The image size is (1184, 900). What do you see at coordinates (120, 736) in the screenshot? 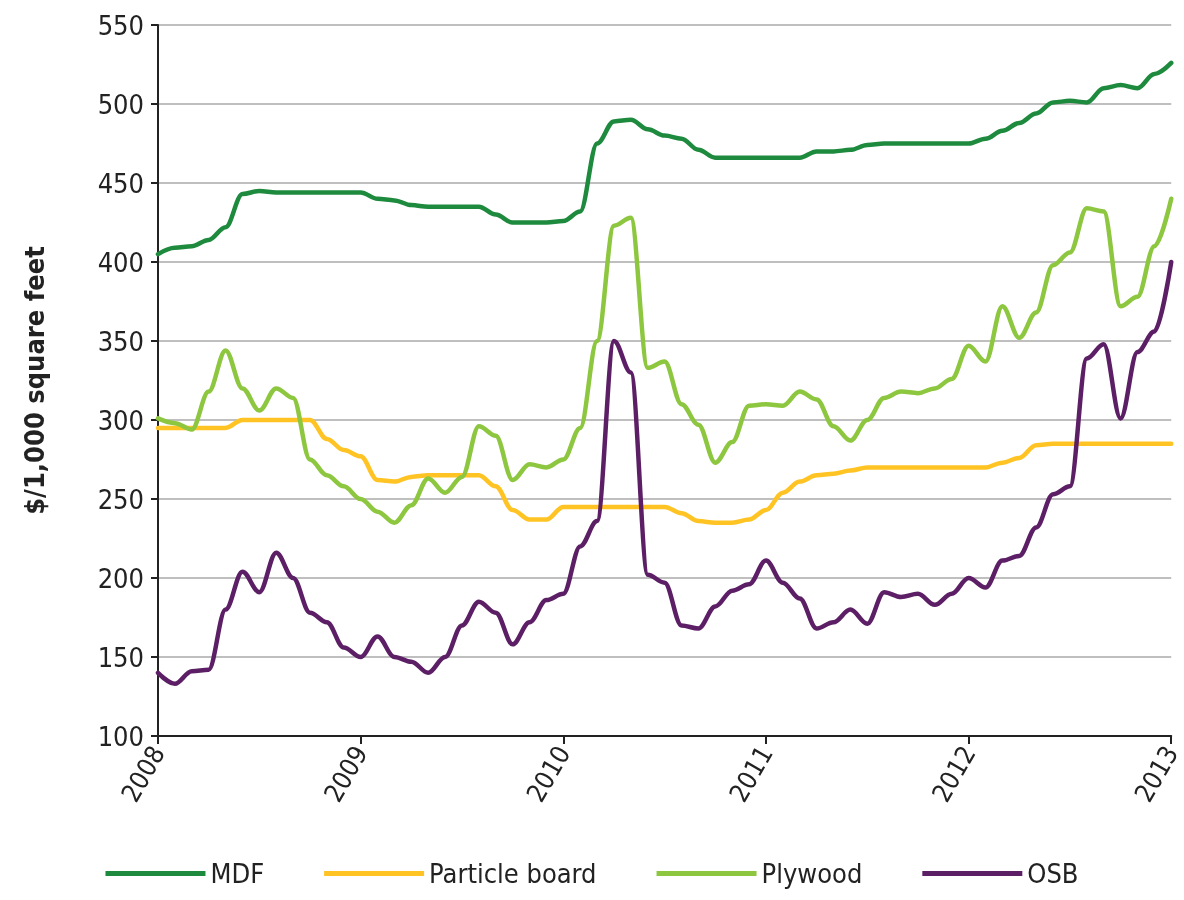
I see `y-tick-label: 100` at bounding box center [120, 736].